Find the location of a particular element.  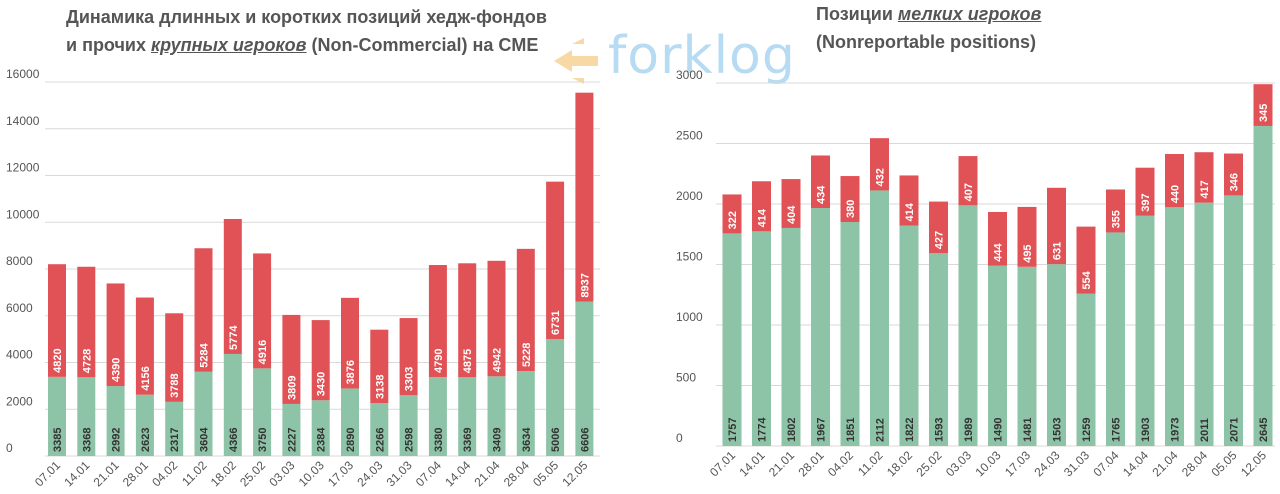

left-label-long: 3634 is located at coordinates (527, 439).